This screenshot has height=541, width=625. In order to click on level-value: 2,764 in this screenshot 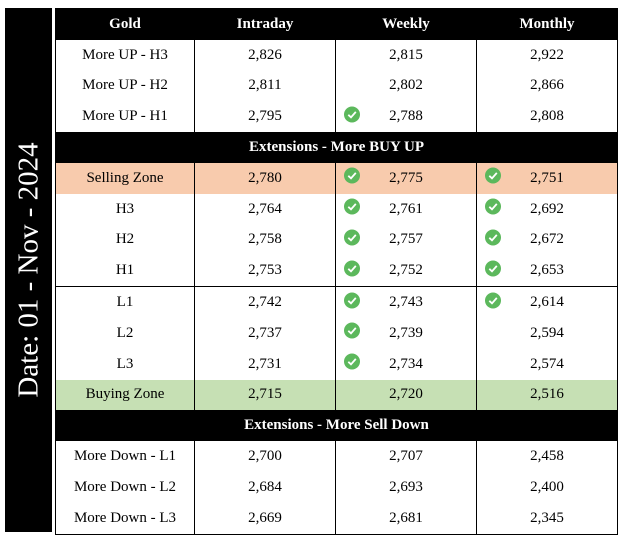, I will do `click(265, 209)`.